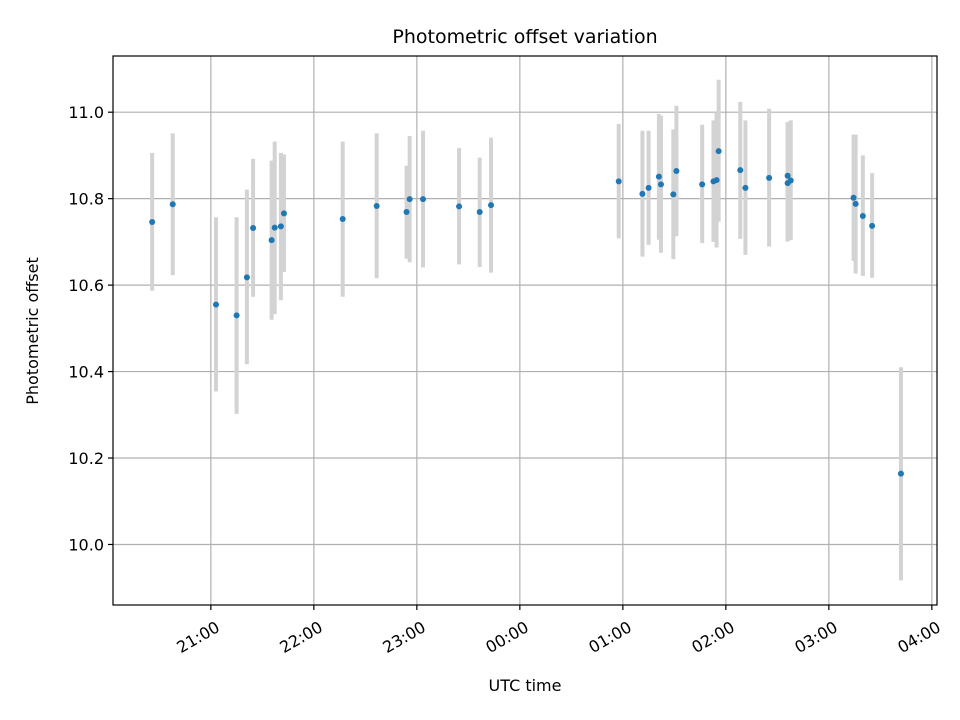 This screenshot has height=720, width=960. What do you see at coordinates (86, 199) in the screenshot?
I see `y-tick-label: 10.8` at bounding box center [86, 199].